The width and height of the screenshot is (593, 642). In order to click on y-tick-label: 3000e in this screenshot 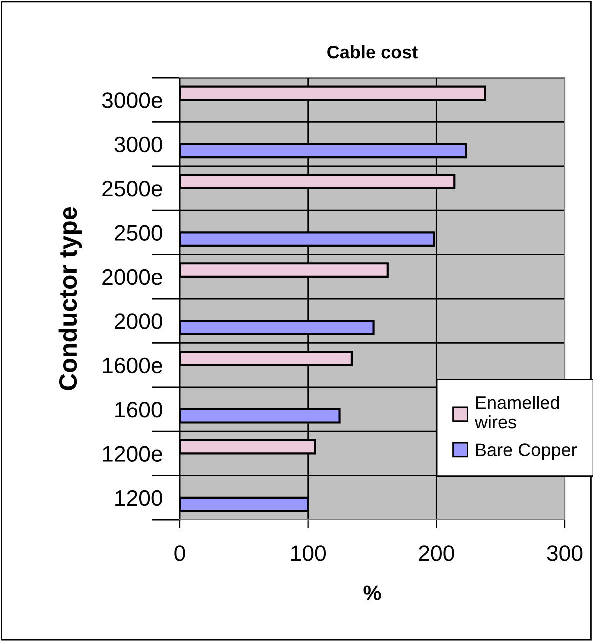, I will do `click(132, 100)`.